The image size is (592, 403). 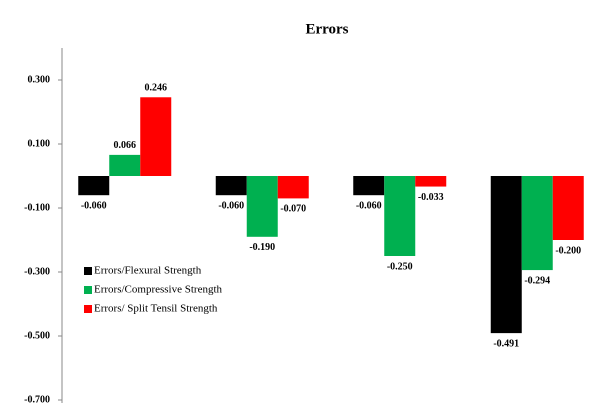 I want to click on y-tick-label: -0.300, so click(x=37, y=271).